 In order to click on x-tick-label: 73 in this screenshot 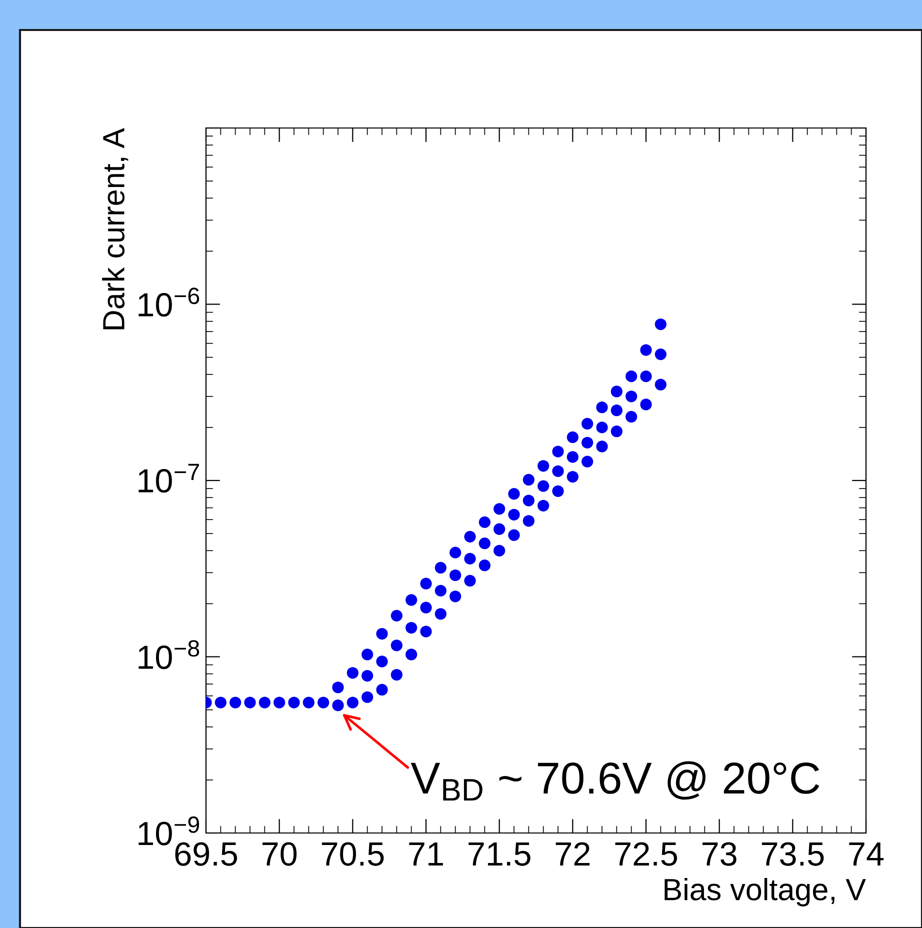, I will do `click(719, 854)`.